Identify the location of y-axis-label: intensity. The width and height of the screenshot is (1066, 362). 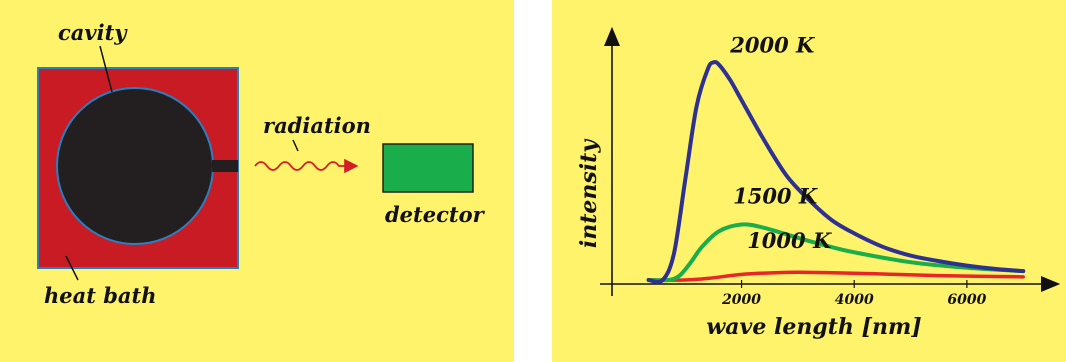
(589, 193).